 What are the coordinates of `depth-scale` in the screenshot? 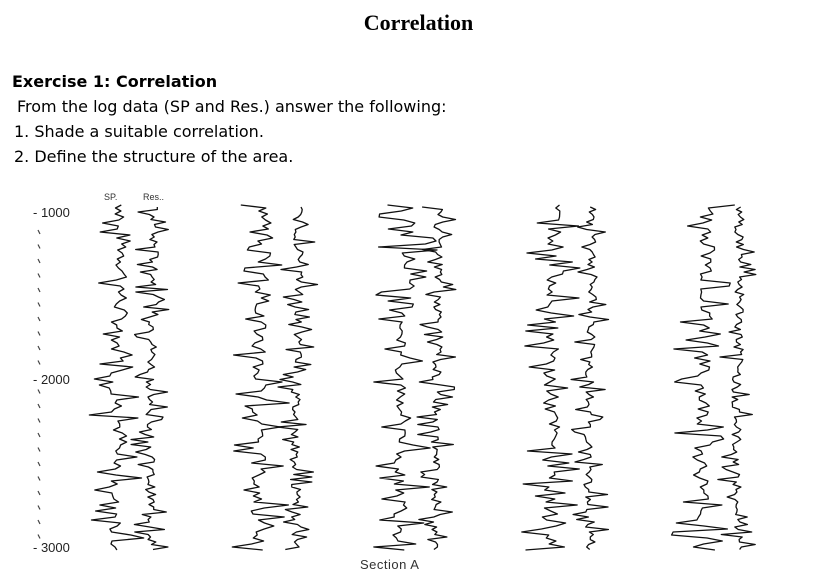 It's located at (39, 384).